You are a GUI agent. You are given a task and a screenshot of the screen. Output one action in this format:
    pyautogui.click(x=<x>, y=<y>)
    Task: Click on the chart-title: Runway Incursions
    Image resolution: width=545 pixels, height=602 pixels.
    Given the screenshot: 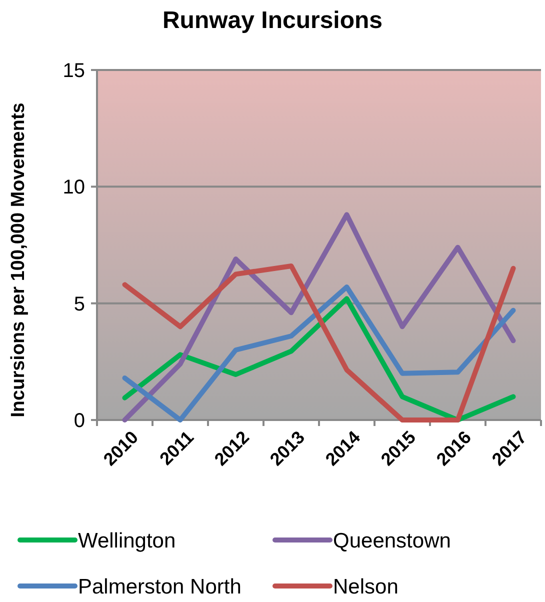 What is the action you would take?
    pyautogui.click(x=272, y=20)
    